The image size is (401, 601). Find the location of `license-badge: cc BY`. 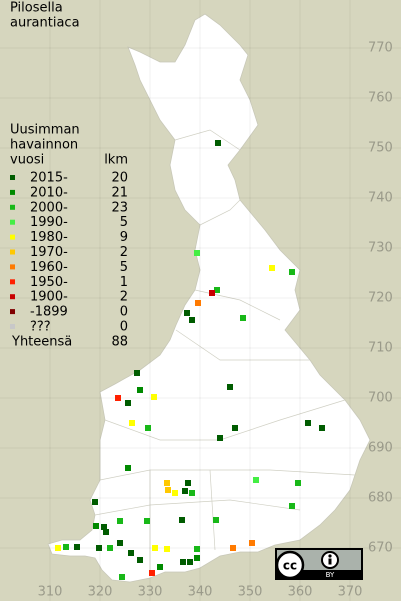

license-badge: cc BY is located at coordinates (319, 564).